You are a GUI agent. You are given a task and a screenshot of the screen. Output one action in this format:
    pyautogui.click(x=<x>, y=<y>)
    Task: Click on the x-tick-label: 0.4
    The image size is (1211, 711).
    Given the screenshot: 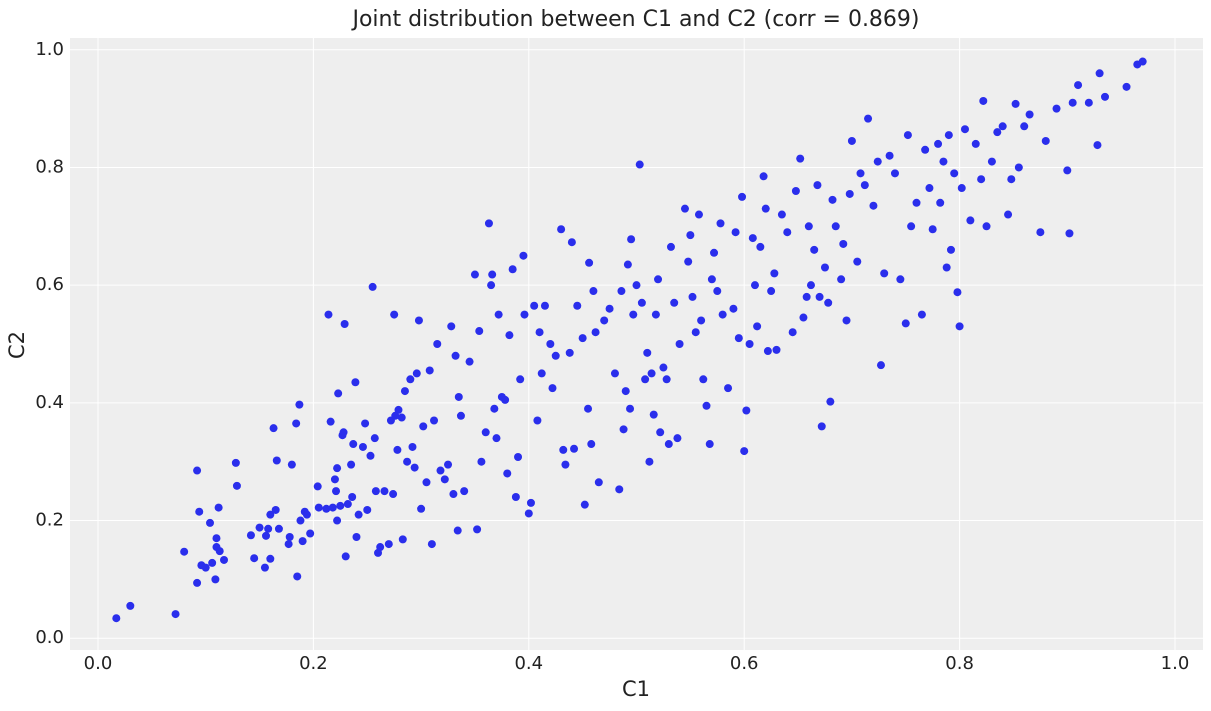 What is the action you would take?
    pyautogui.click(x=528, y=663)
    